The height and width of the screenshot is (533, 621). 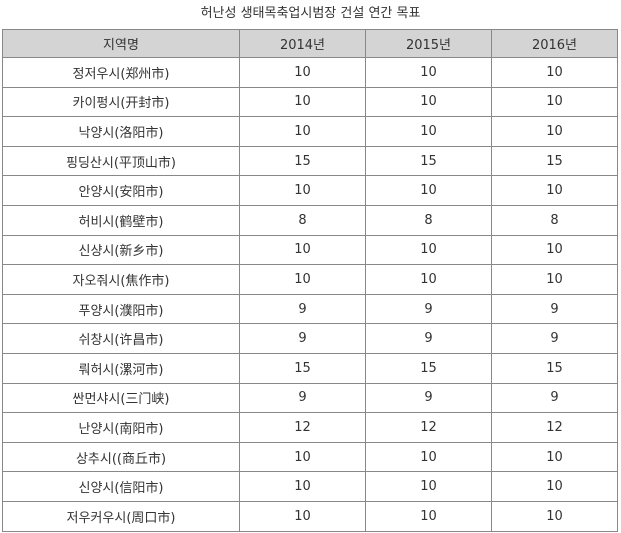 I want to click on table-row: 저우커우시(周口市) 10 10 10, so click(x=310, y=516).